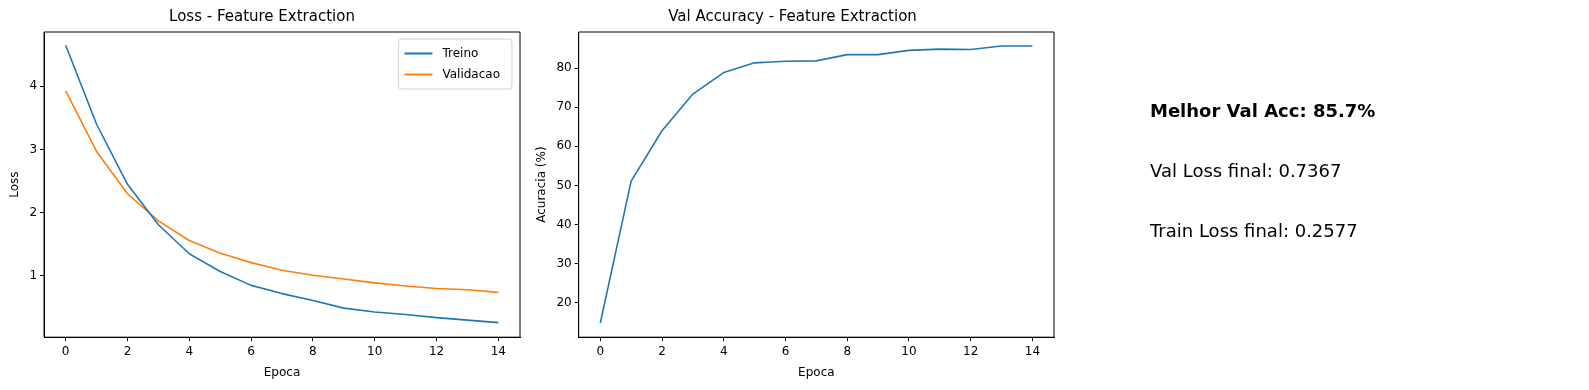  I want to click on chart-title: Val Accuracy - Feature Extraction, so click(792, 15).